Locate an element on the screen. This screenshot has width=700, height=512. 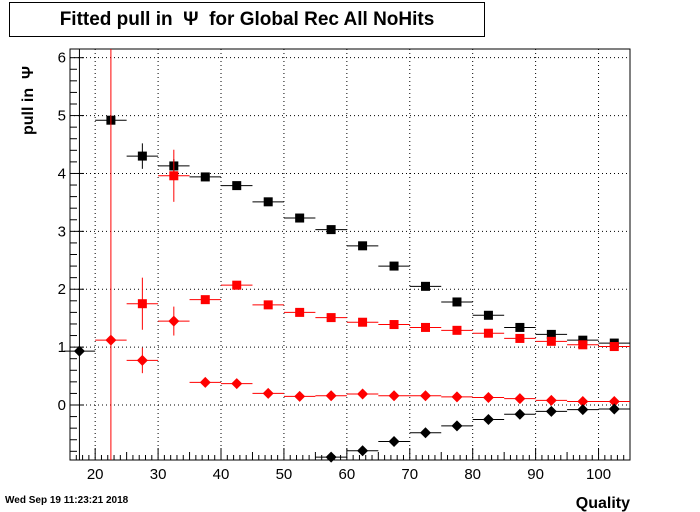
x-tick-label: 40 is located at coordinates (221, 474).